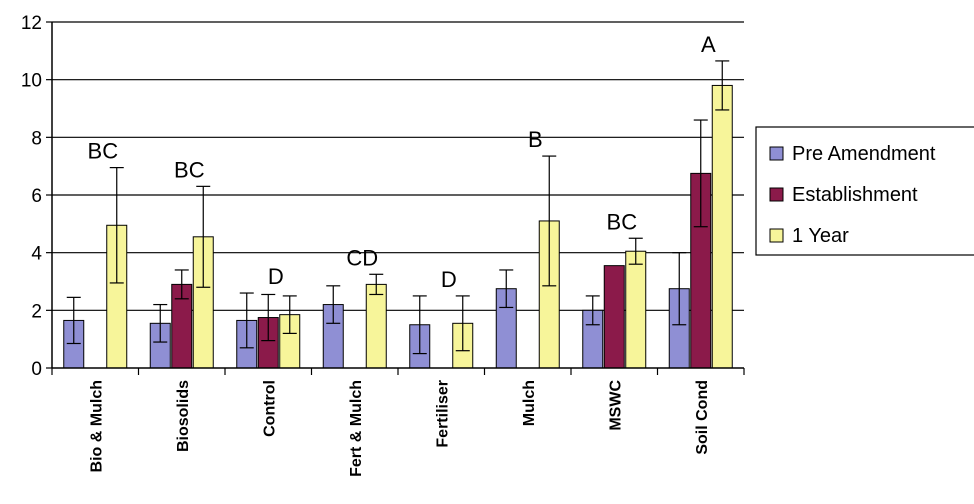  Describe the element at coordinates (529, 403) in the screenshot. I see `x-tick-label: Mulch` at that location.